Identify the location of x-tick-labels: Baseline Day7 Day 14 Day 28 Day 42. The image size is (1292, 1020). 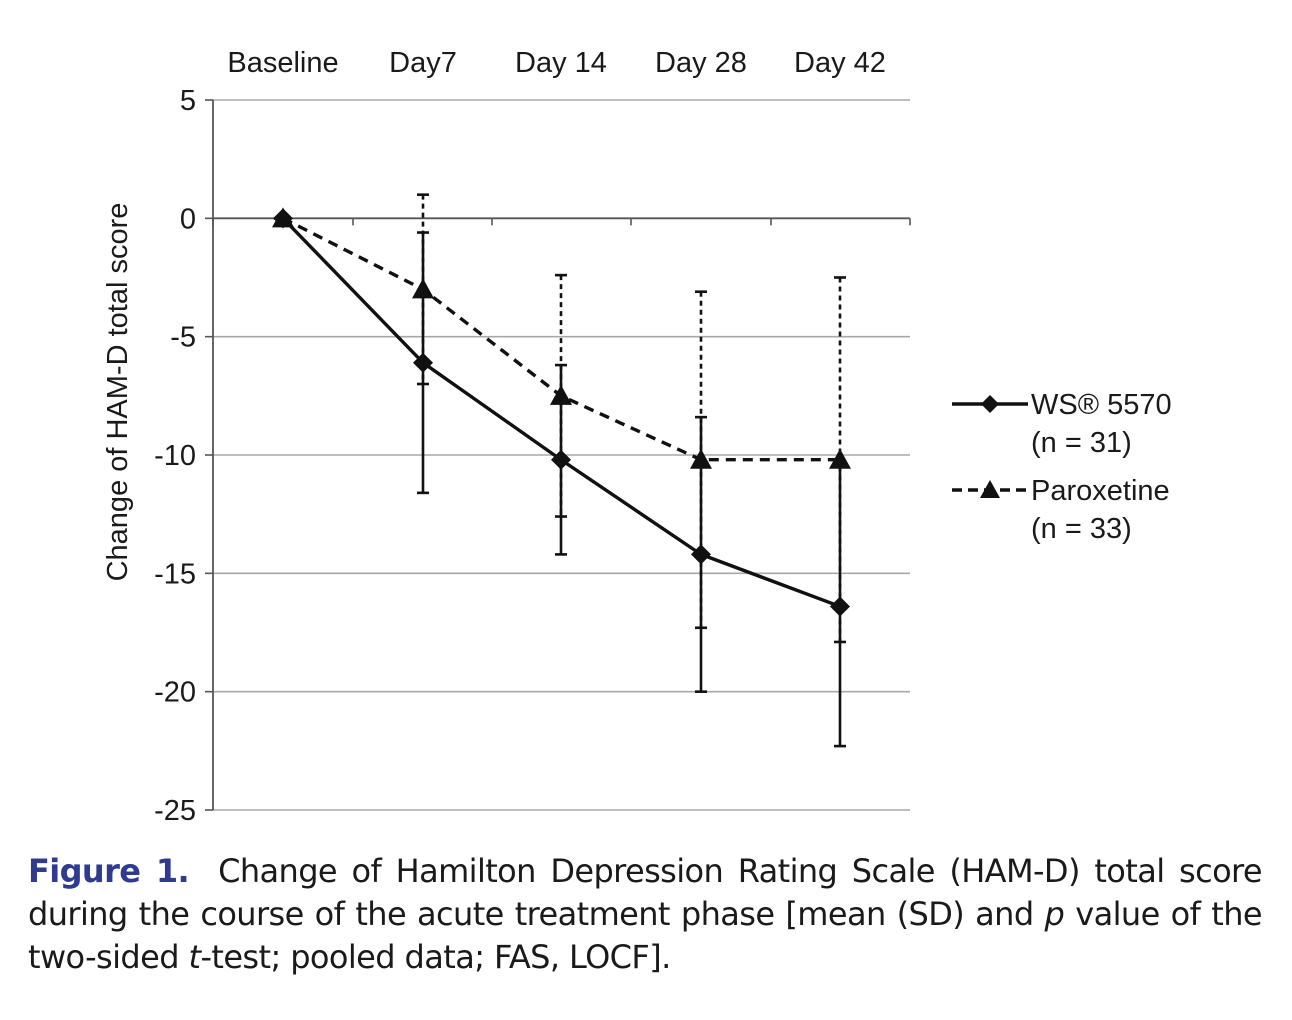
(556, 63).